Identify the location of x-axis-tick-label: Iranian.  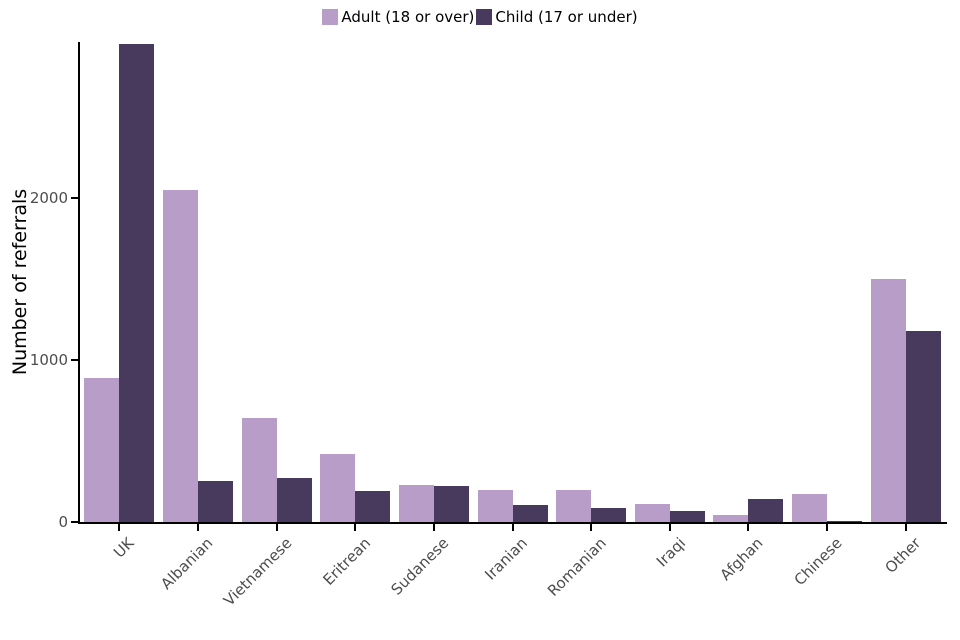
(506, 559).